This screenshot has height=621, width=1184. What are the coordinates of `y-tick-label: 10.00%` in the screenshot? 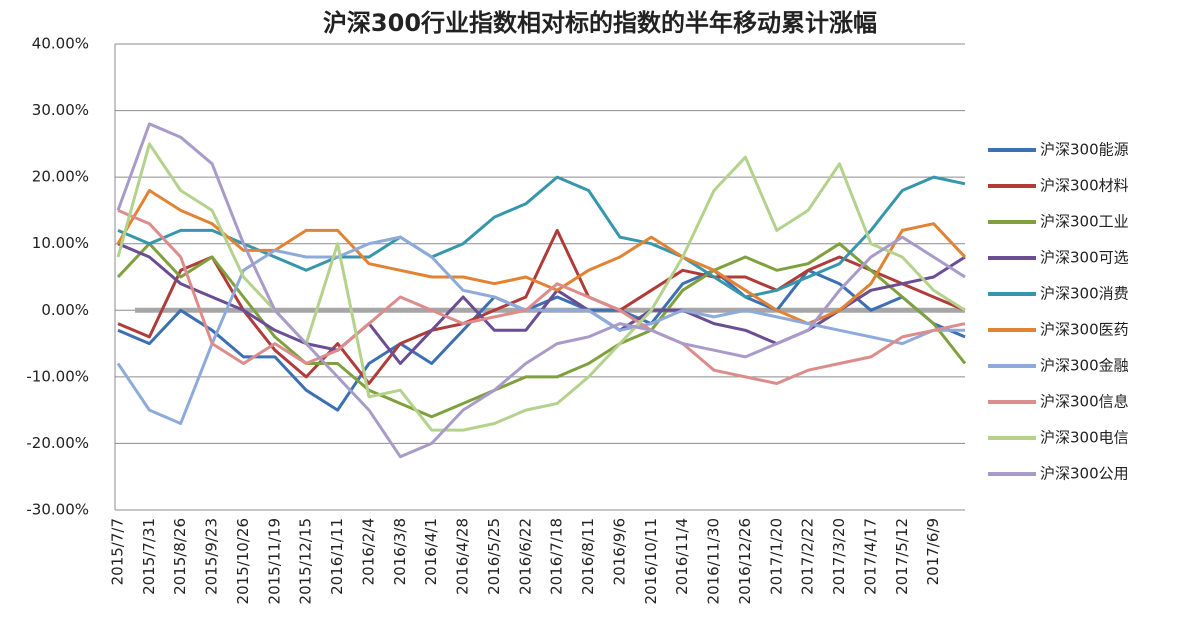 It's located at (60, 243).